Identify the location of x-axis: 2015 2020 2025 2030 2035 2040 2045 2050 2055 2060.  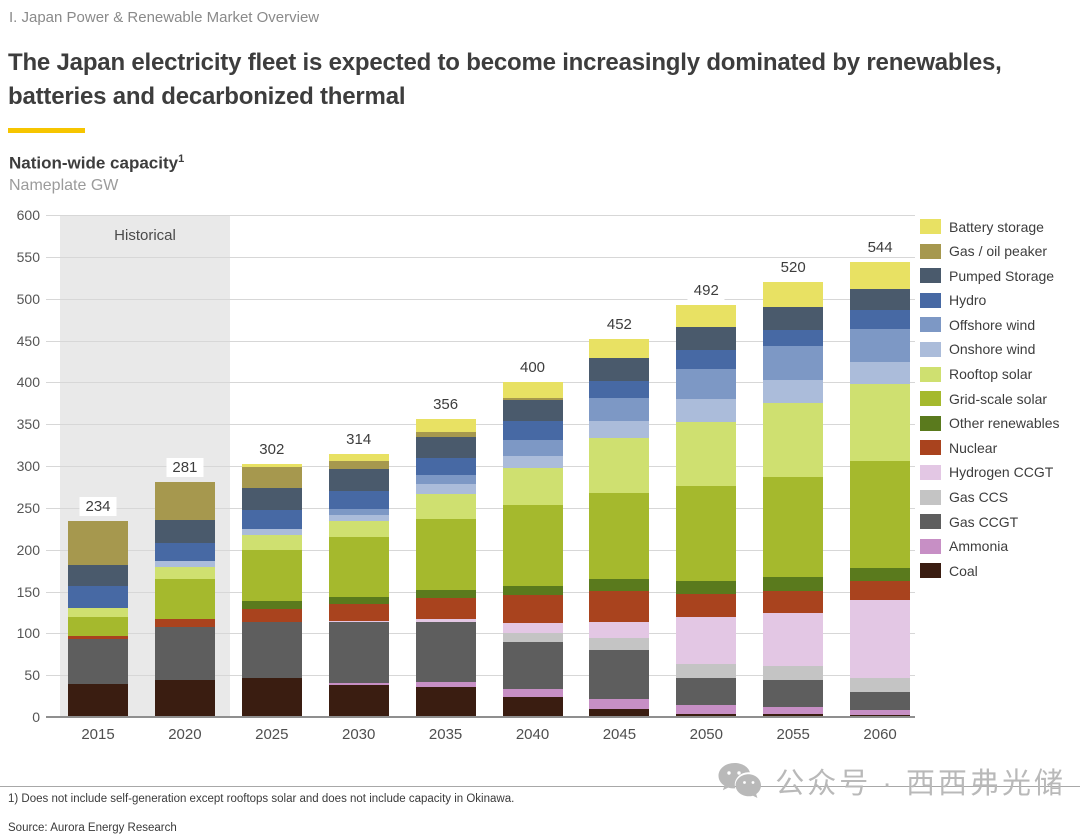
(480, 737).